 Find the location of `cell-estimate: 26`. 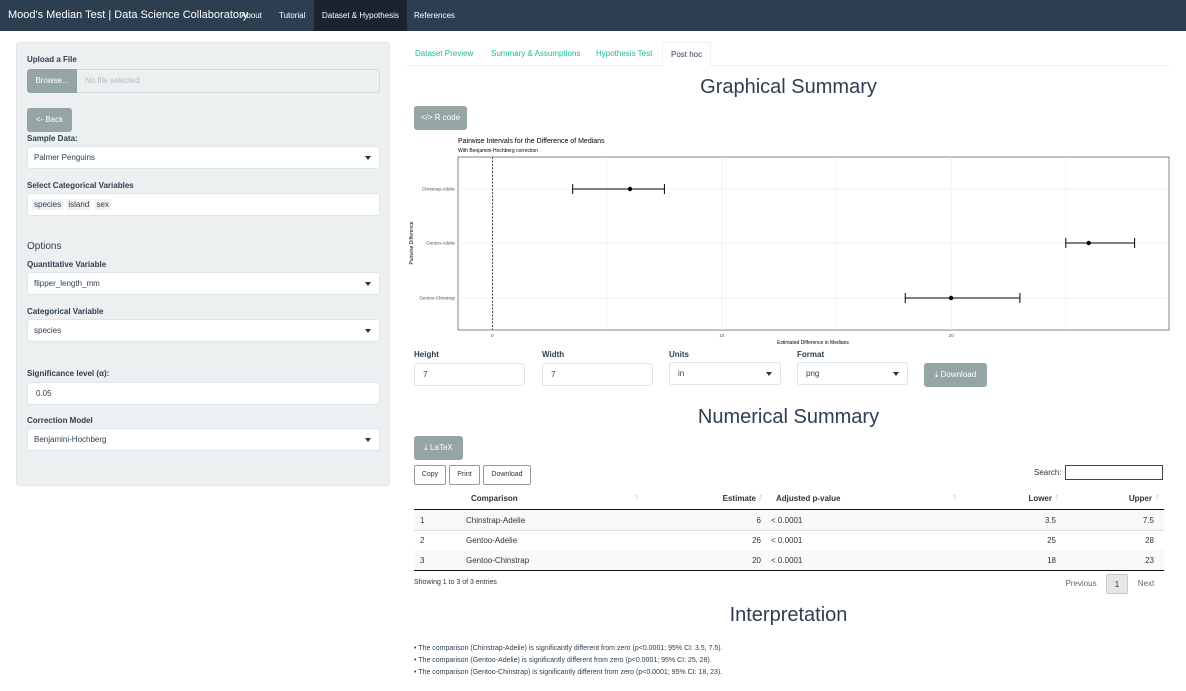

cell-estimate: 26 is located at coordinates (756, 540).